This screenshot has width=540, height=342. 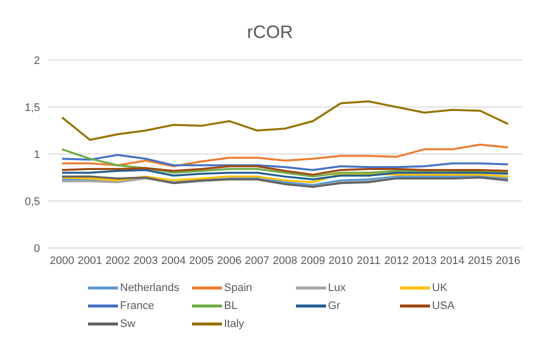 What do you see at coordinates (37, 248) in the screenshot?
I see `y-tick-label: 0` at bounding box center [37, 248].